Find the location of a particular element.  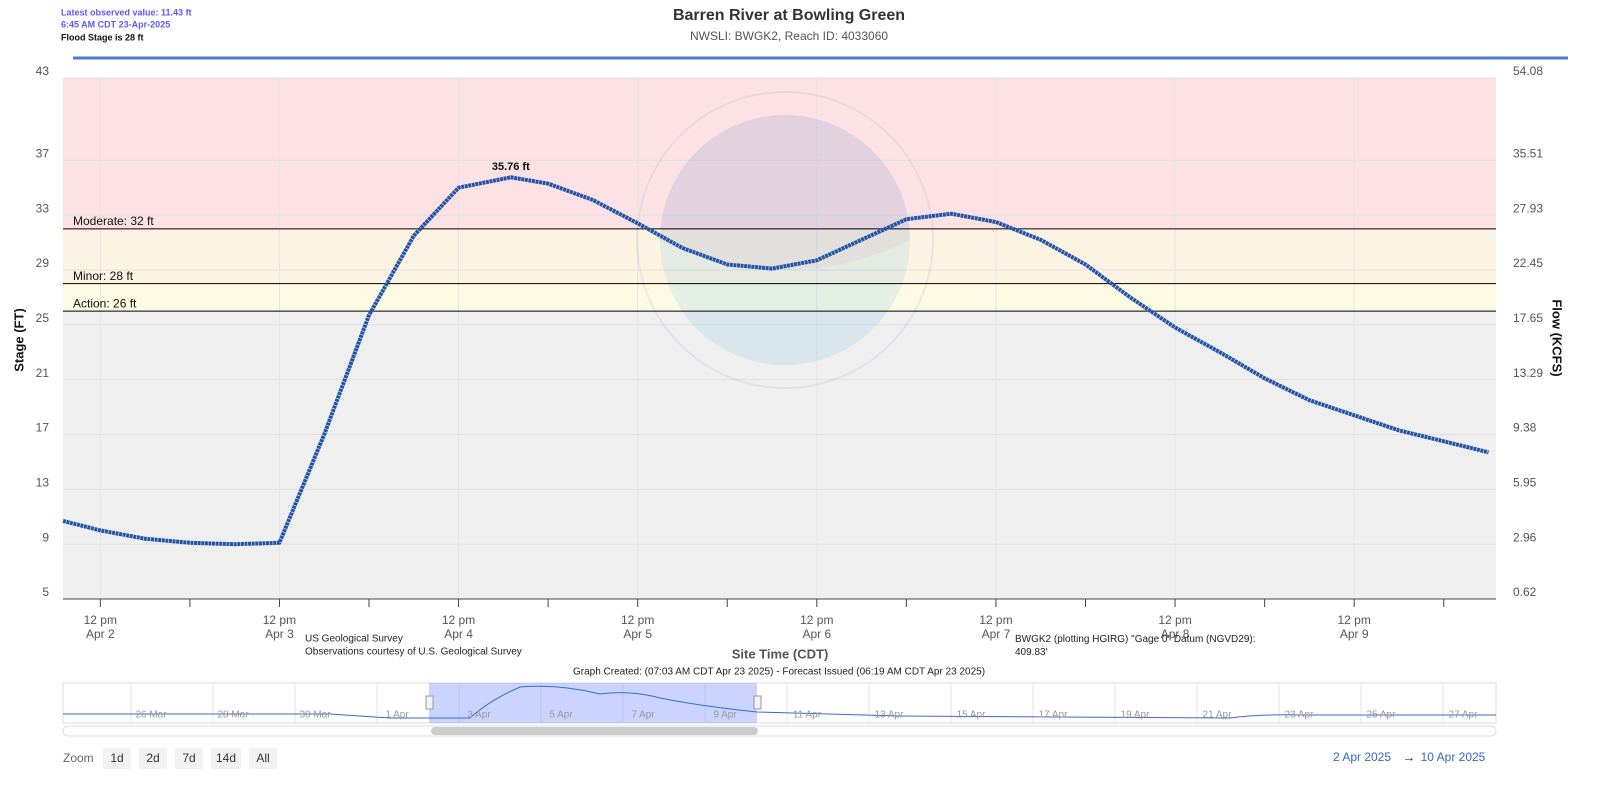

y-tick-label: 13 is located at coordinates (43, 482).